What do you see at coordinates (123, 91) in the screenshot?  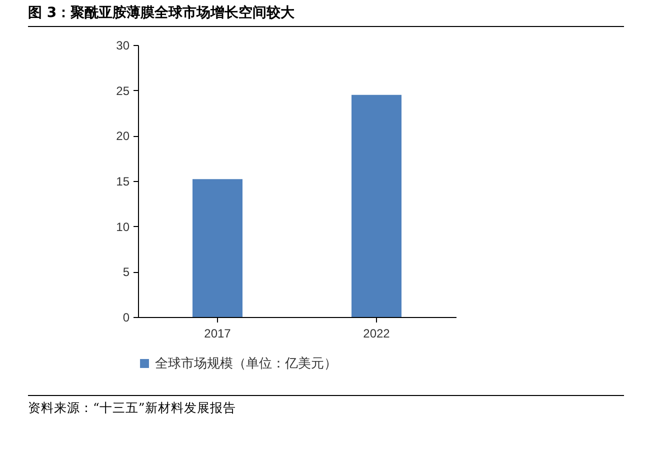 I see `y-tick-label: 25` at bounding box center [123, 91].